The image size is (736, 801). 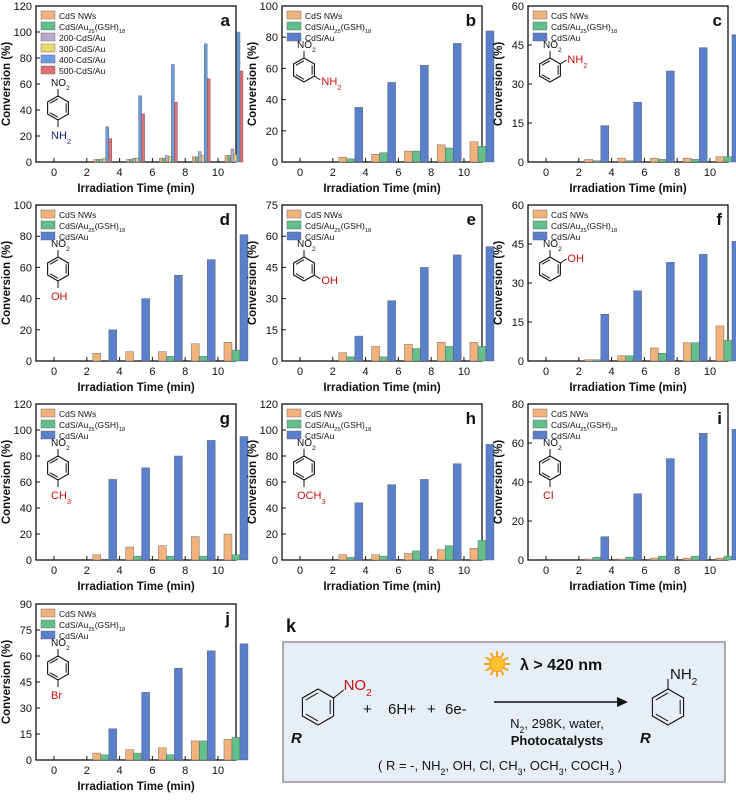 What do you see at coordinates (77, 215) in the screenshot?
I see `text-part: CdS NWs` at bounding box center [77, 215].